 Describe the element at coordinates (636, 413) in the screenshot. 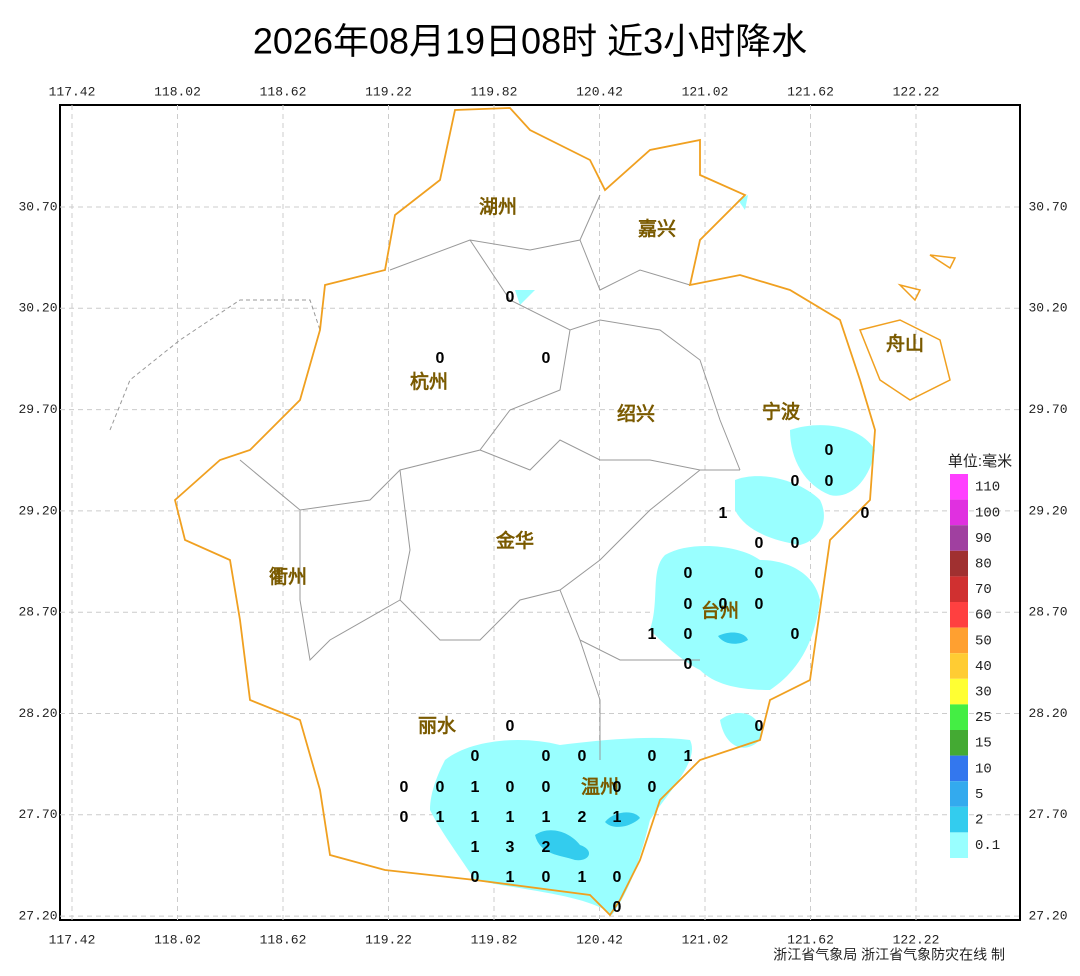

I see `city-label: 绍兴` at that location.